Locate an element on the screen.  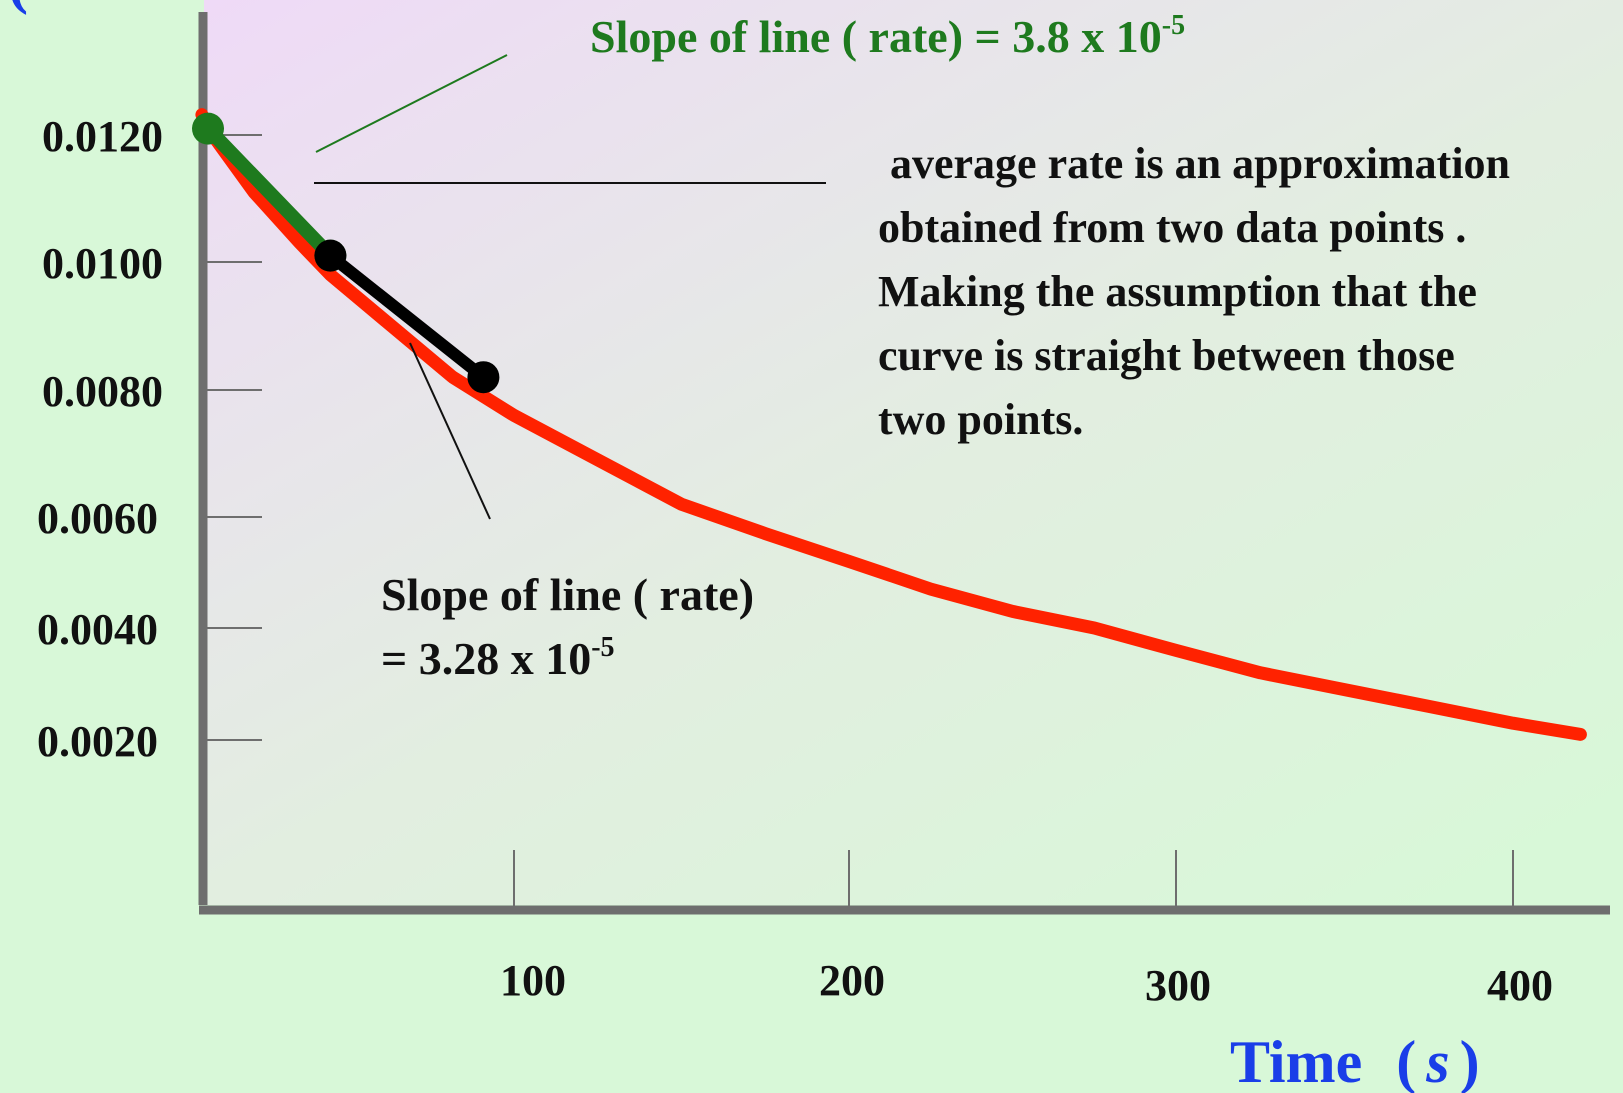
y-tick-label: 0.0120 is located at coordinates (102, 136).